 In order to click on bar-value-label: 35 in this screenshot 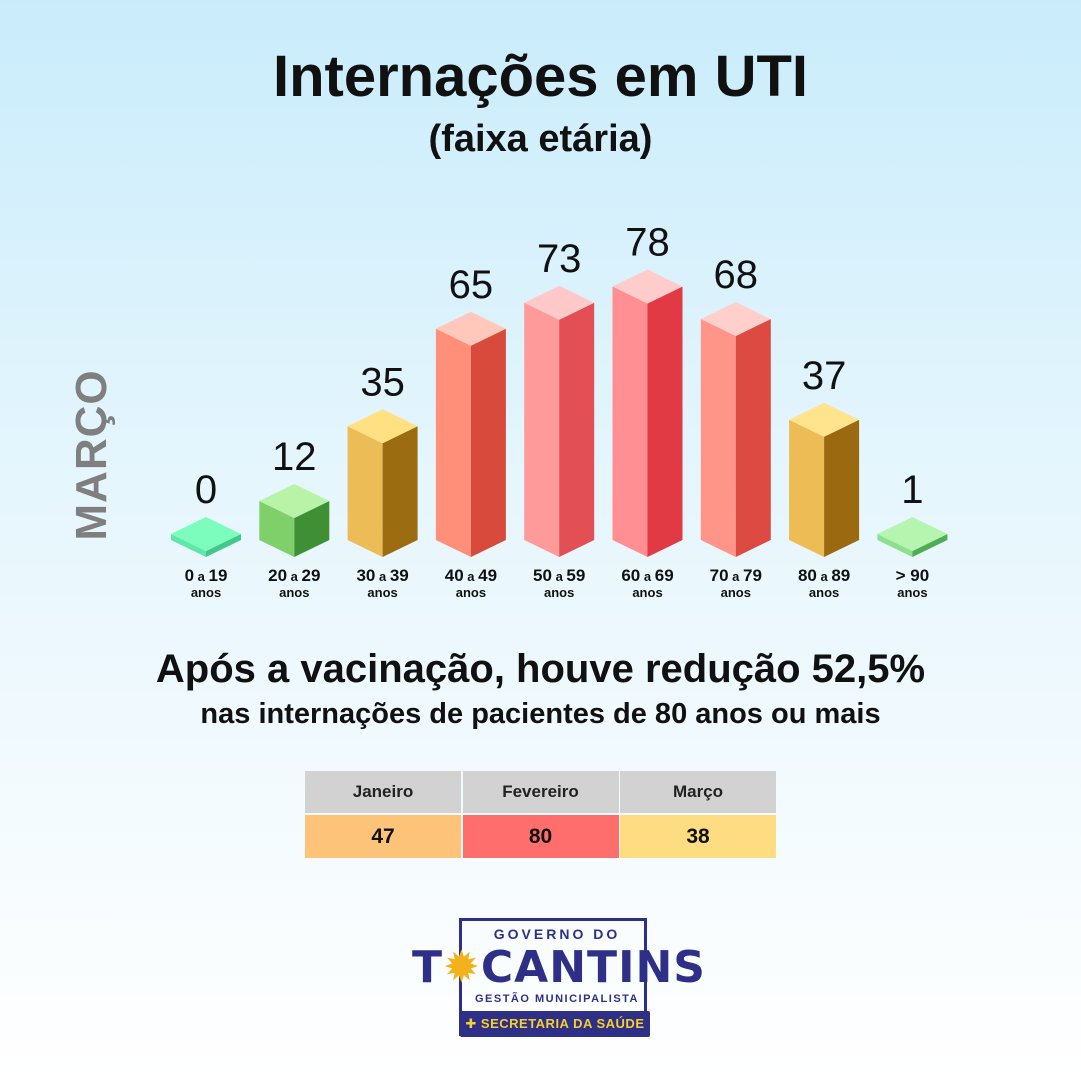, I will do `click(382, 382)`.